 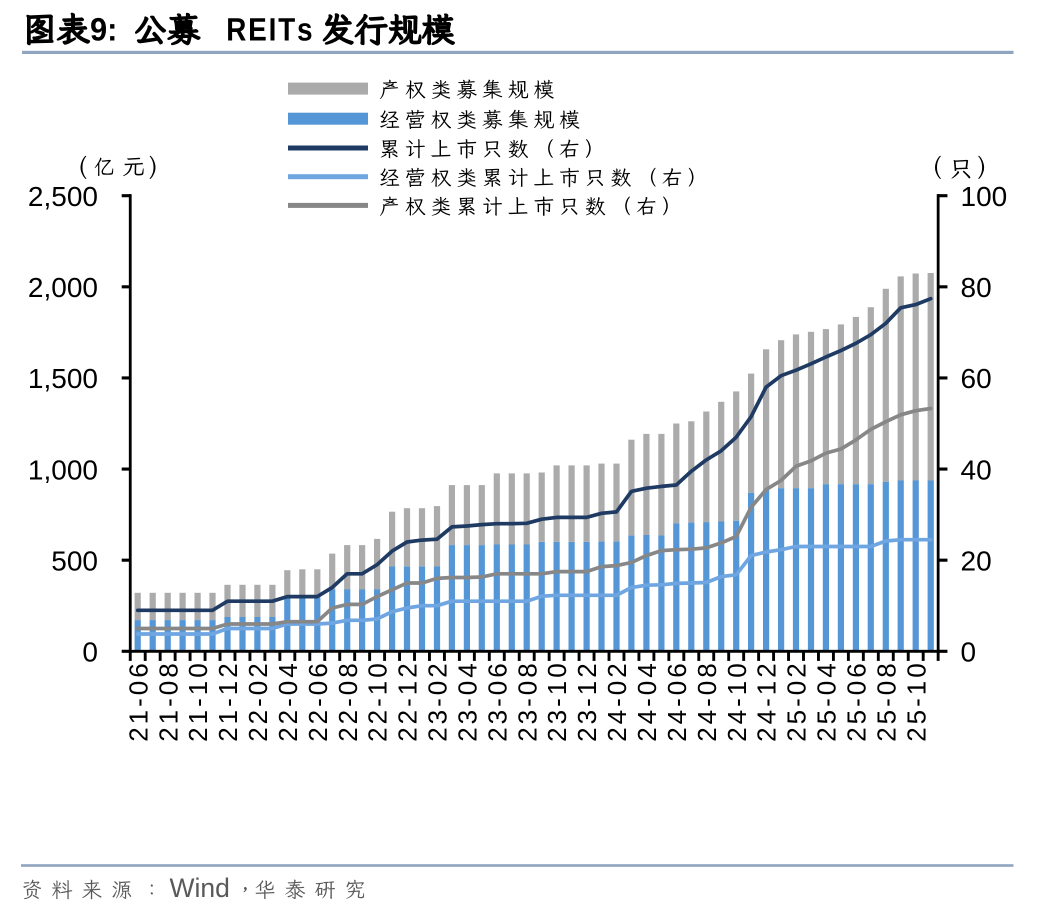 What do you see at coordinates (916, 701) in the screenshot?
I see `svg-text: 25-10` at bounding box center [916, 701].